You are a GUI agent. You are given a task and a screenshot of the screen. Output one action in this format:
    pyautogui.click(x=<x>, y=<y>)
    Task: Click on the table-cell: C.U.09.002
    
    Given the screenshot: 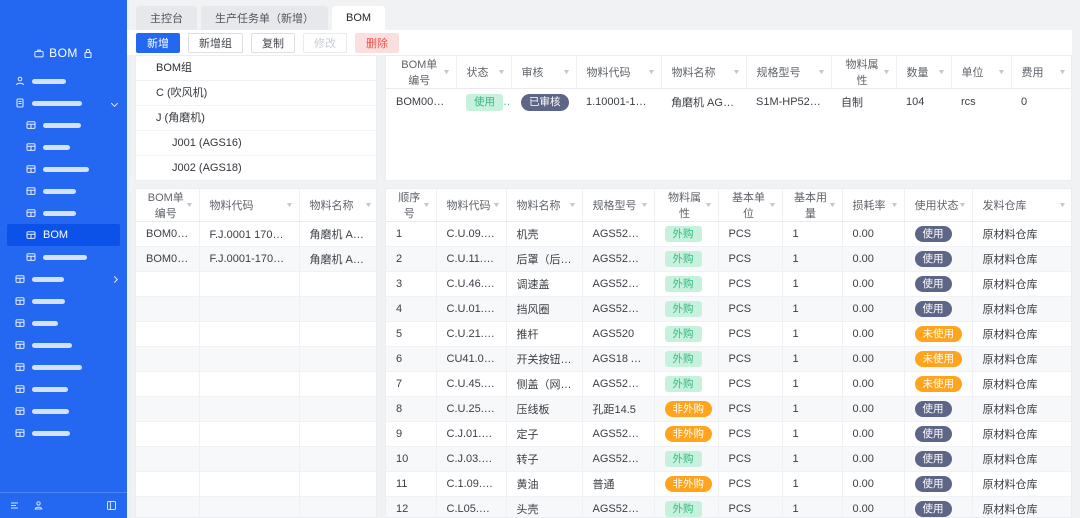 What is the action you would take?
    pyautogui.click(x=471, y=234)
    